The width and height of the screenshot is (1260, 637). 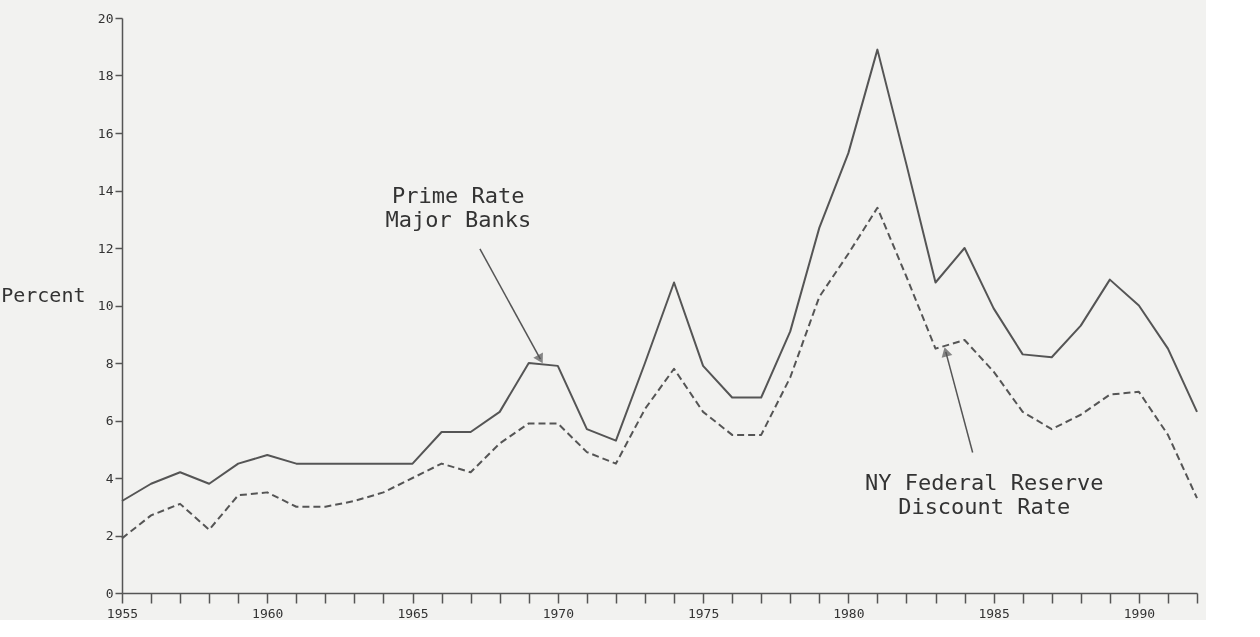 What do you see at coordinates (703, 613) in the screenshot?
I see `x-tick-label: 1975` at bounding box center [703, 613].